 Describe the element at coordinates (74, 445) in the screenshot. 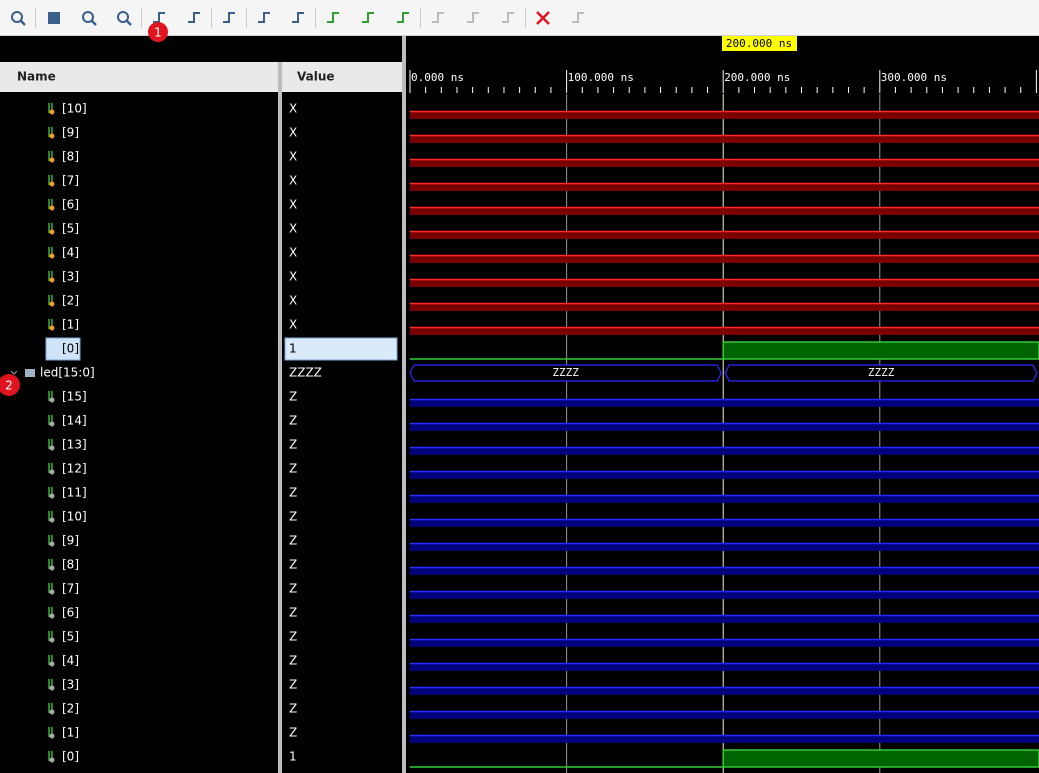

I see `signal-name: [13]` at that location.